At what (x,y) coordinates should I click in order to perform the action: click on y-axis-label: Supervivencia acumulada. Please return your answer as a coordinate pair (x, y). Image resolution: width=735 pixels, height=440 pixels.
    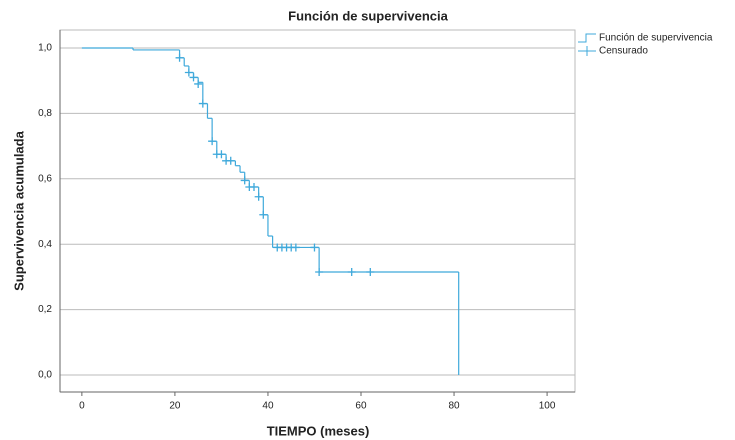
    Looking at the image, I should click on (18, 210).